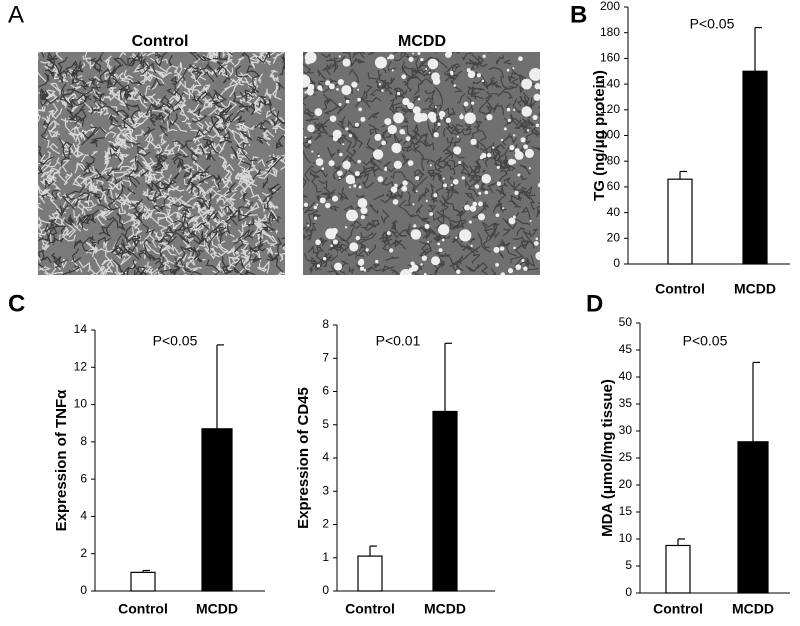 The image size is (800, 626). What do you see at coordinates (325, 557) in the screenshot?
I see `y-tick-label: 1` at bounding box center [325, 557].